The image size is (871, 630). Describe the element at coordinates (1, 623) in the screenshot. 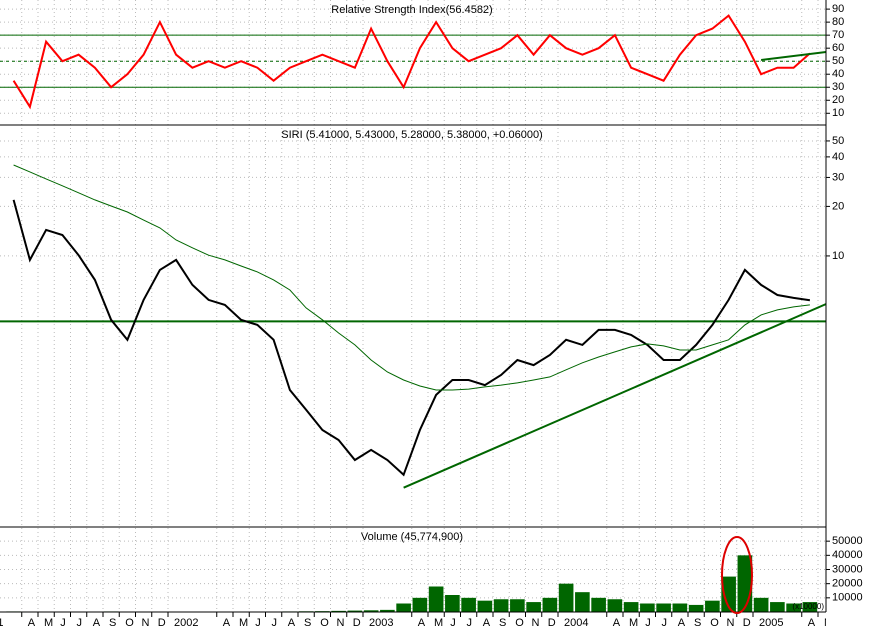

I see `x-tick-label: 2001` at that location.